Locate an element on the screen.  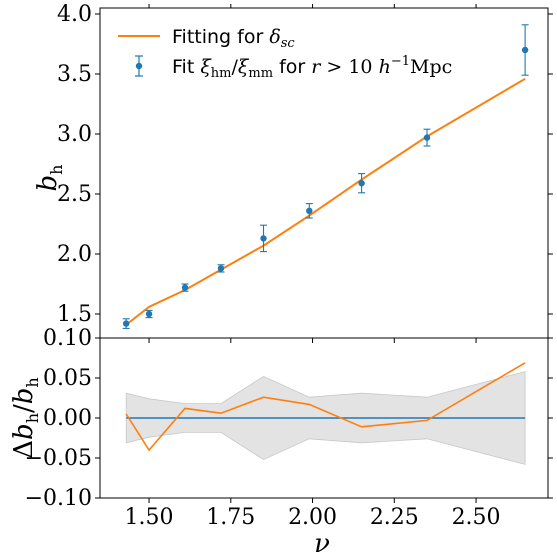
x-tick-label: 2.25 is located at coordinates (394, 517).